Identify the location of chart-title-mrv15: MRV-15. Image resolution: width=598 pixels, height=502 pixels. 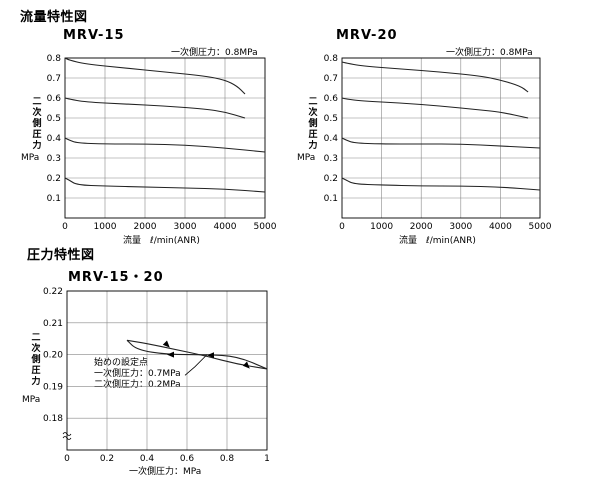
(94, 35).